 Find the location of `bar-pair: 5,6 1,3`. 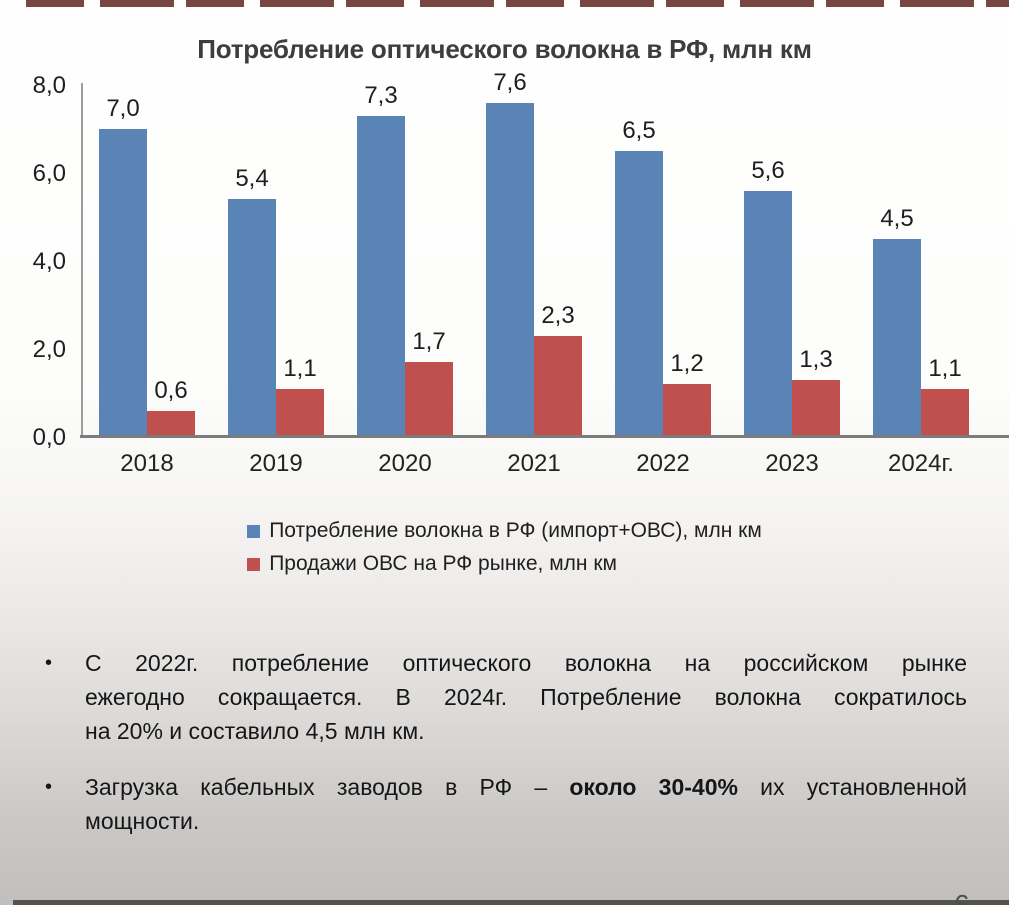

bar-pair: 5,6 1,3 is located at coordinates (792, 261).